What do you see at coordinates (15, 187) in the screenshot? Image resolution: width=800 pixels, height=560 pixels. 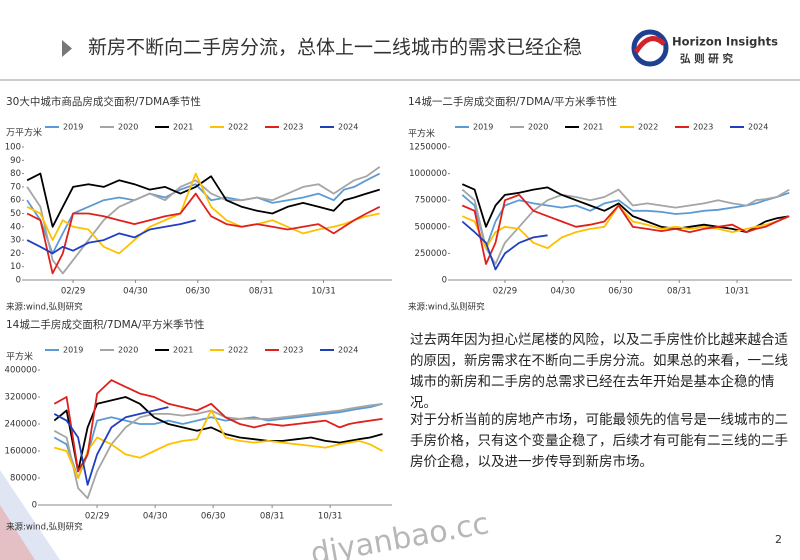 I see `y-tick-label: 70` at bounding box center [15, 187].